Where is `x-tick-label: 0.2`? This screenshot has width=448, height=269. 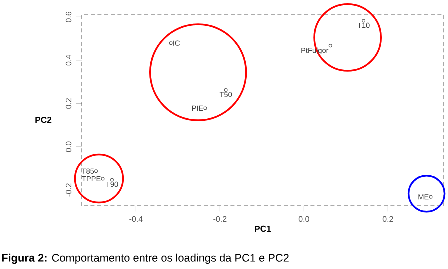
x-tick-label: 0.2 is located at coordinates (388, 219).